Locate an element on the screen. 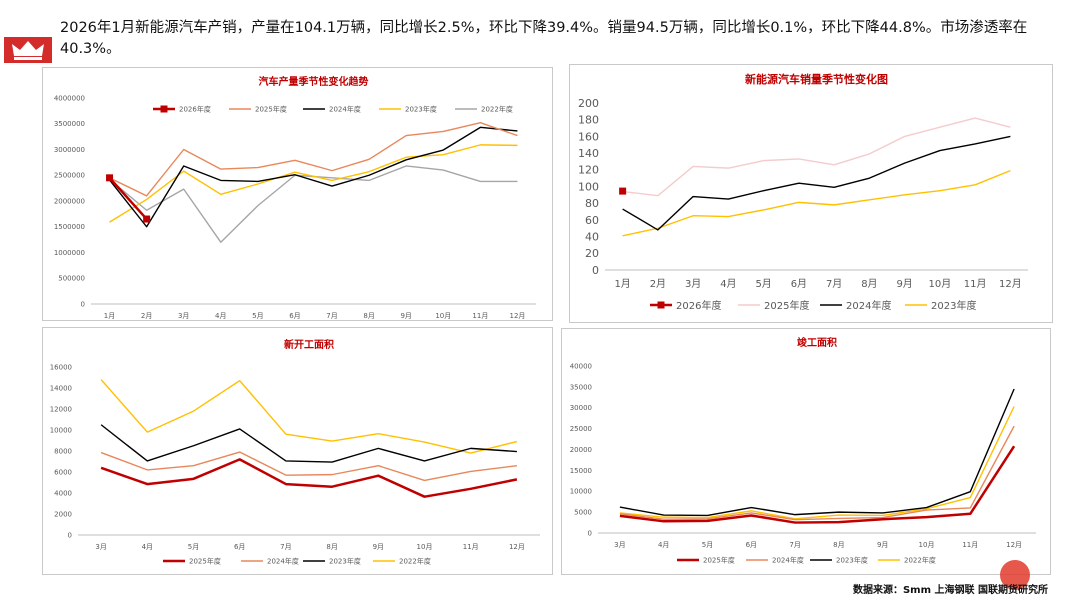 The image size is (1080, 608). crown-logo-icon is located at coordinates (28, 50).